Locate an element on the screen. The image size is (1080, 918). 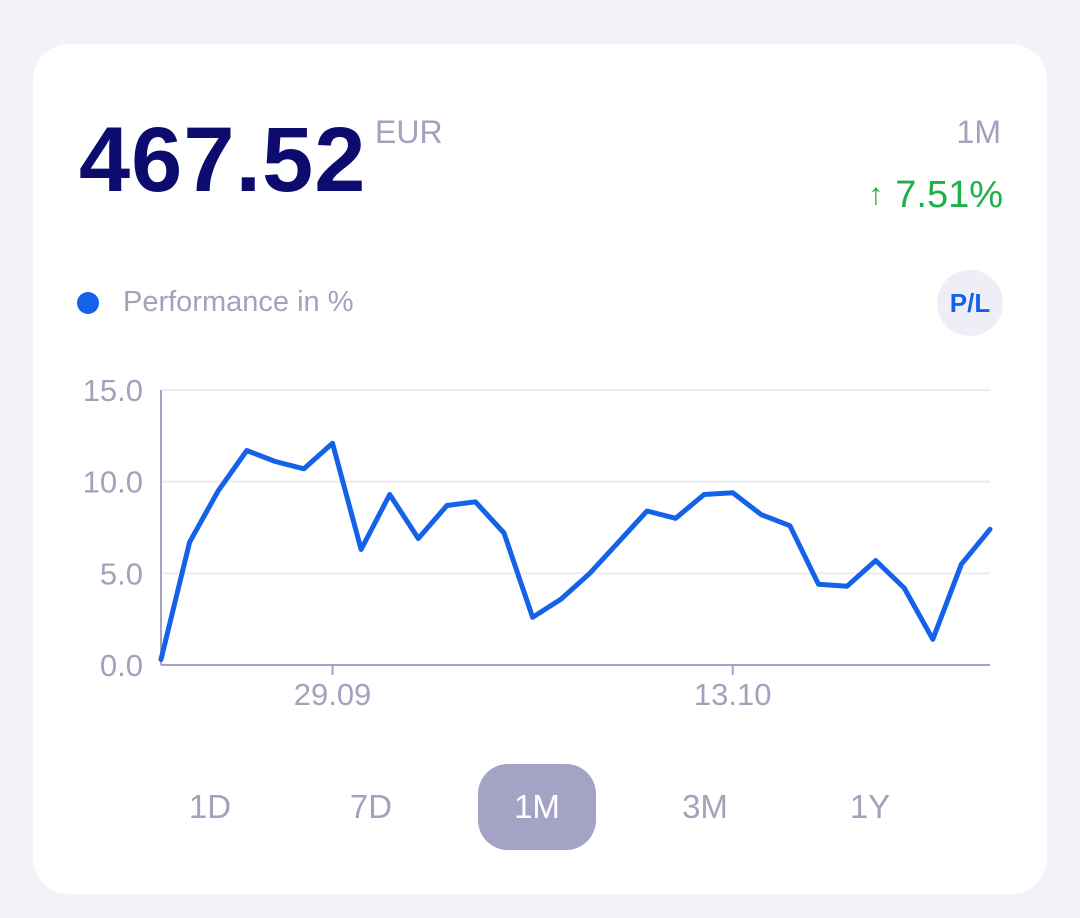
performance-change: ↑ 7.51% is located at coordinates (935, 195).